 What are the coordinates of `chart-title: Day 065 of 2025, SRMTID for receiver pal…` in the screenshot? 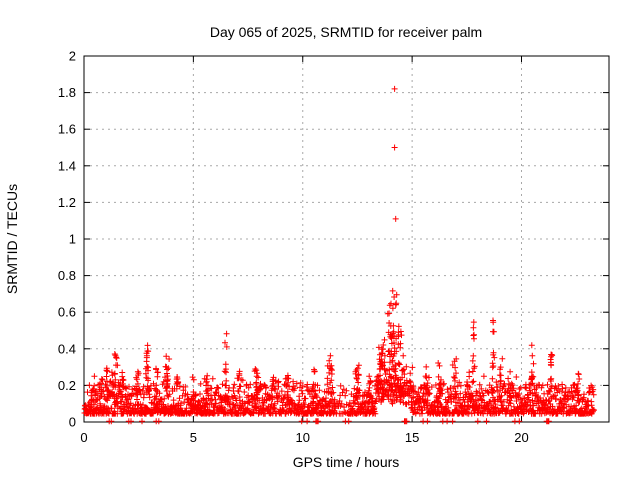 It's located at (346, 32).